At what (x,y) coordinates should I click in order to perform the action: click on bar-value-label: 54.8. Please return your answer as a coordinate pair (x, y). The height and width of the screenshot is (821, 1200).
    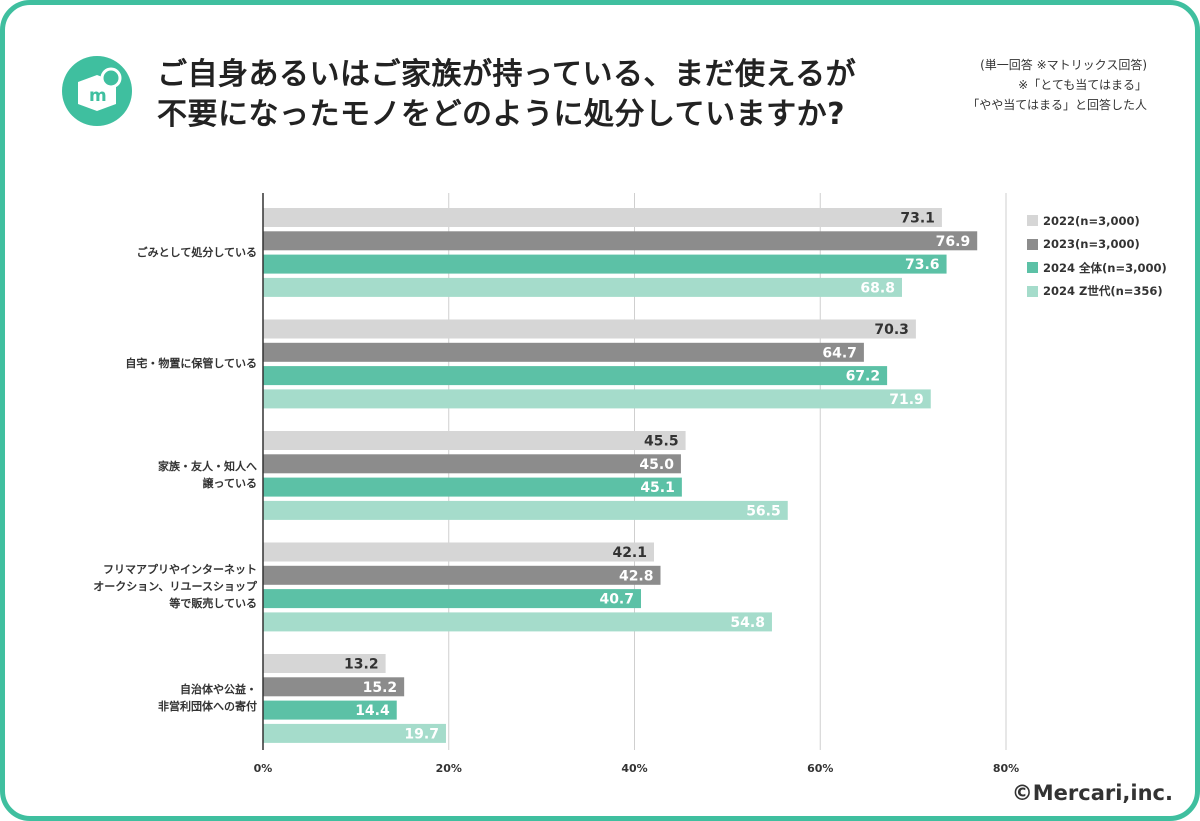
    Looking at the image, I should click on (747, 623).